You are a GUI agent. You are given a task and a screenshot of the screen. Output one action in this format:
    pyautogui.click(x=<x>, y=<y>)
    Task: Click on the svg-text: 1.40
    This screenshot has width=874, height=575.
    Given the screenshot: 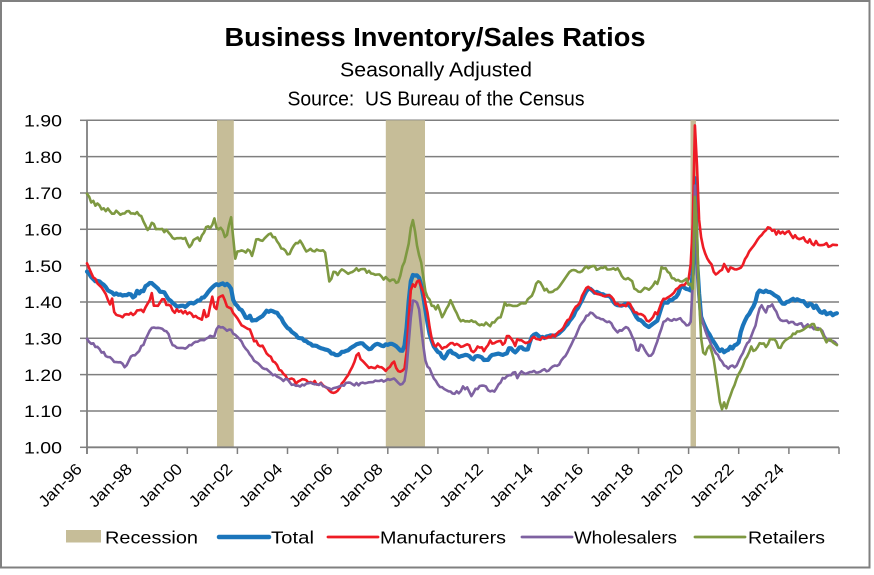 What is the action you would take?
    pyautogui.click(x=43, y=302)
    